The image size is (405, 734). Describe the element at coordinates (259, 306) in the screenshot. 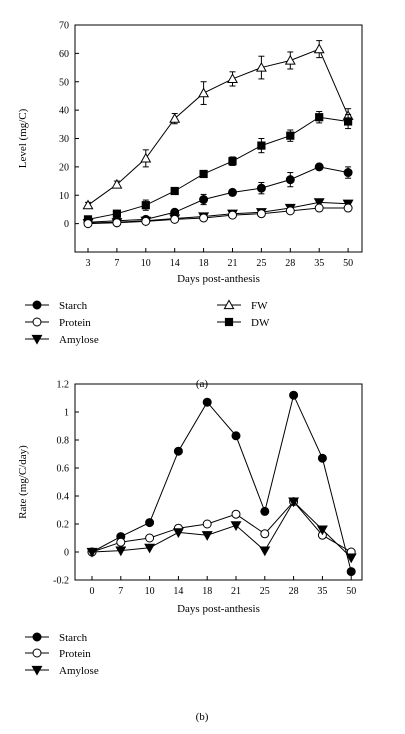

I see `legend-label: FW` at that location.